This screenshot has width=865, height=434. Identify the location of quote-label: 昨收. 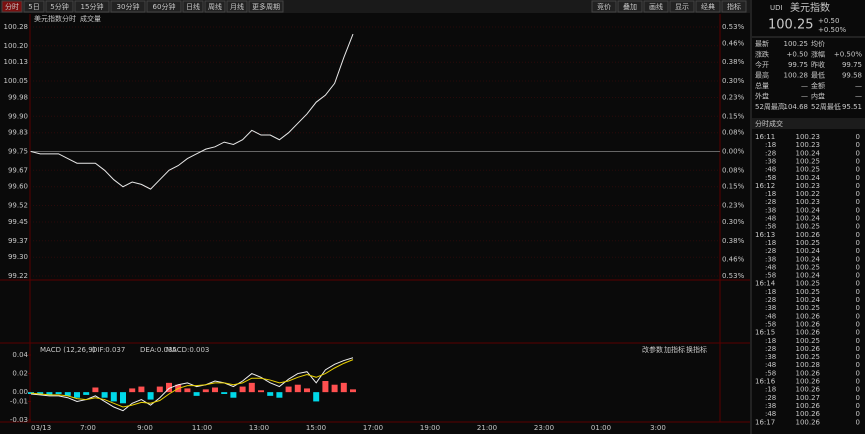
(818, 64).